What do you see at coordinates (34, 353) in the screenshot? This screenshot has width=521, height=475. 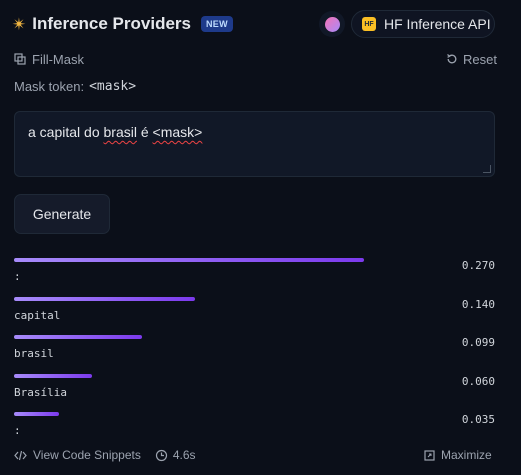 I see `result-token: brasil` at bounding box center [34, 353].